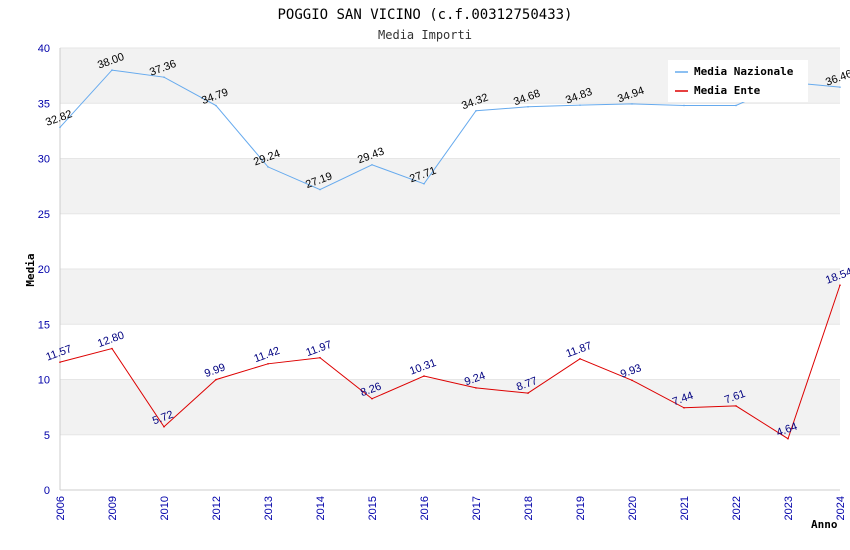 The image size is (850, 550). I want to click on x-tick-label: 2017, so click(477, 508).